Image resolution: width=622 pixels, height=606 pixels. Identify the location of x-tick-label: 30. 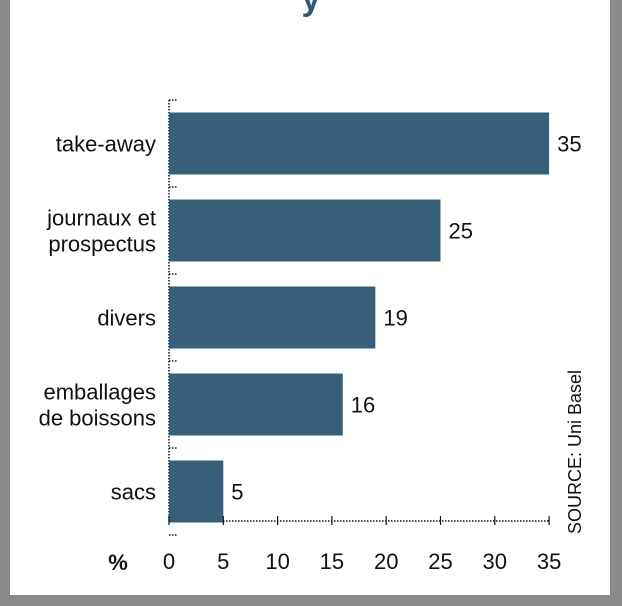
(495, 561).